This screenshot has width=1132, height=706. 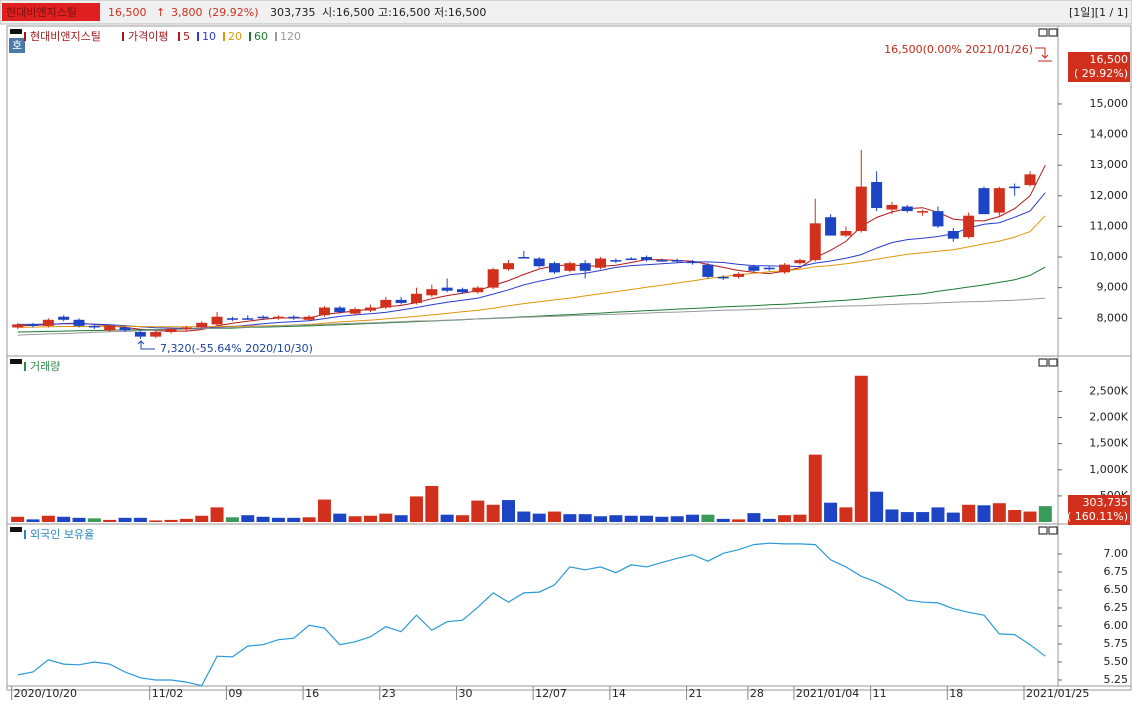 I want to click on x-tick-label: 16, so click(x=312, y=693).